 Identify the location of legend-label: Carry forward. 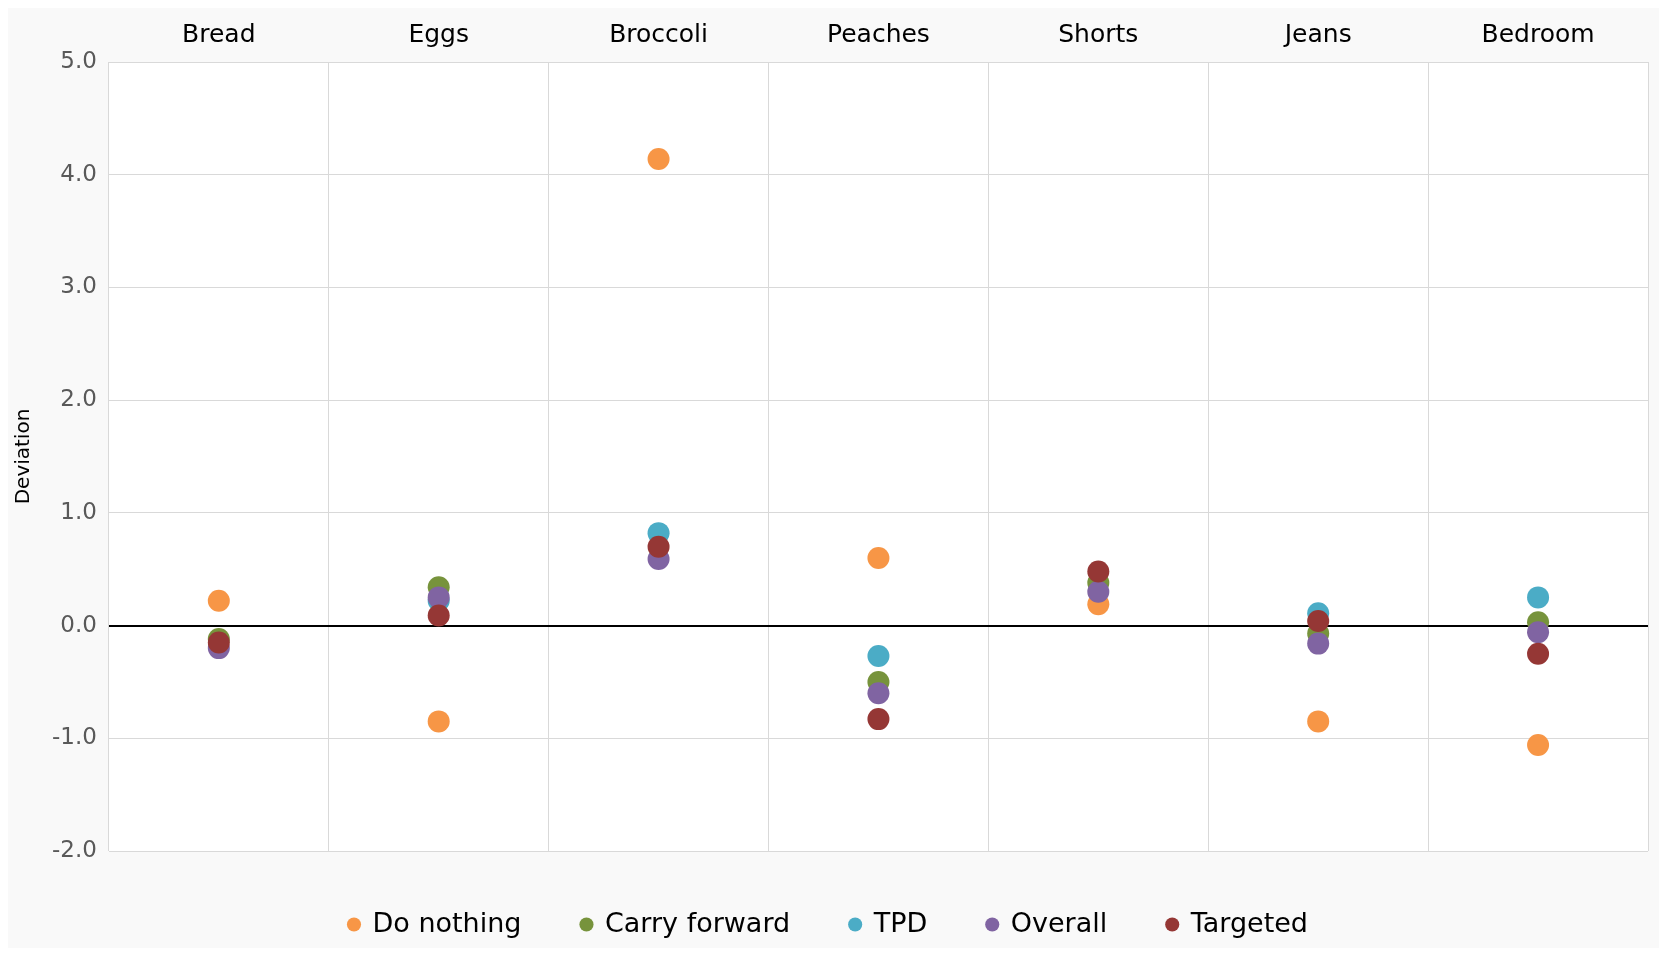
(697, 922).